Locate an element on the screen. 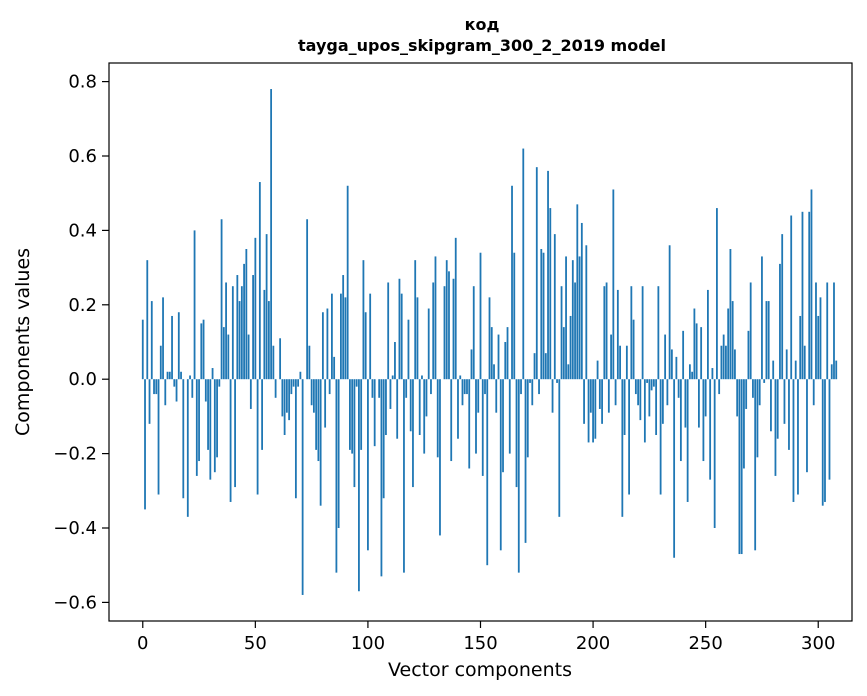  x-tick-label: 200 is located at coordinates (593, 643).